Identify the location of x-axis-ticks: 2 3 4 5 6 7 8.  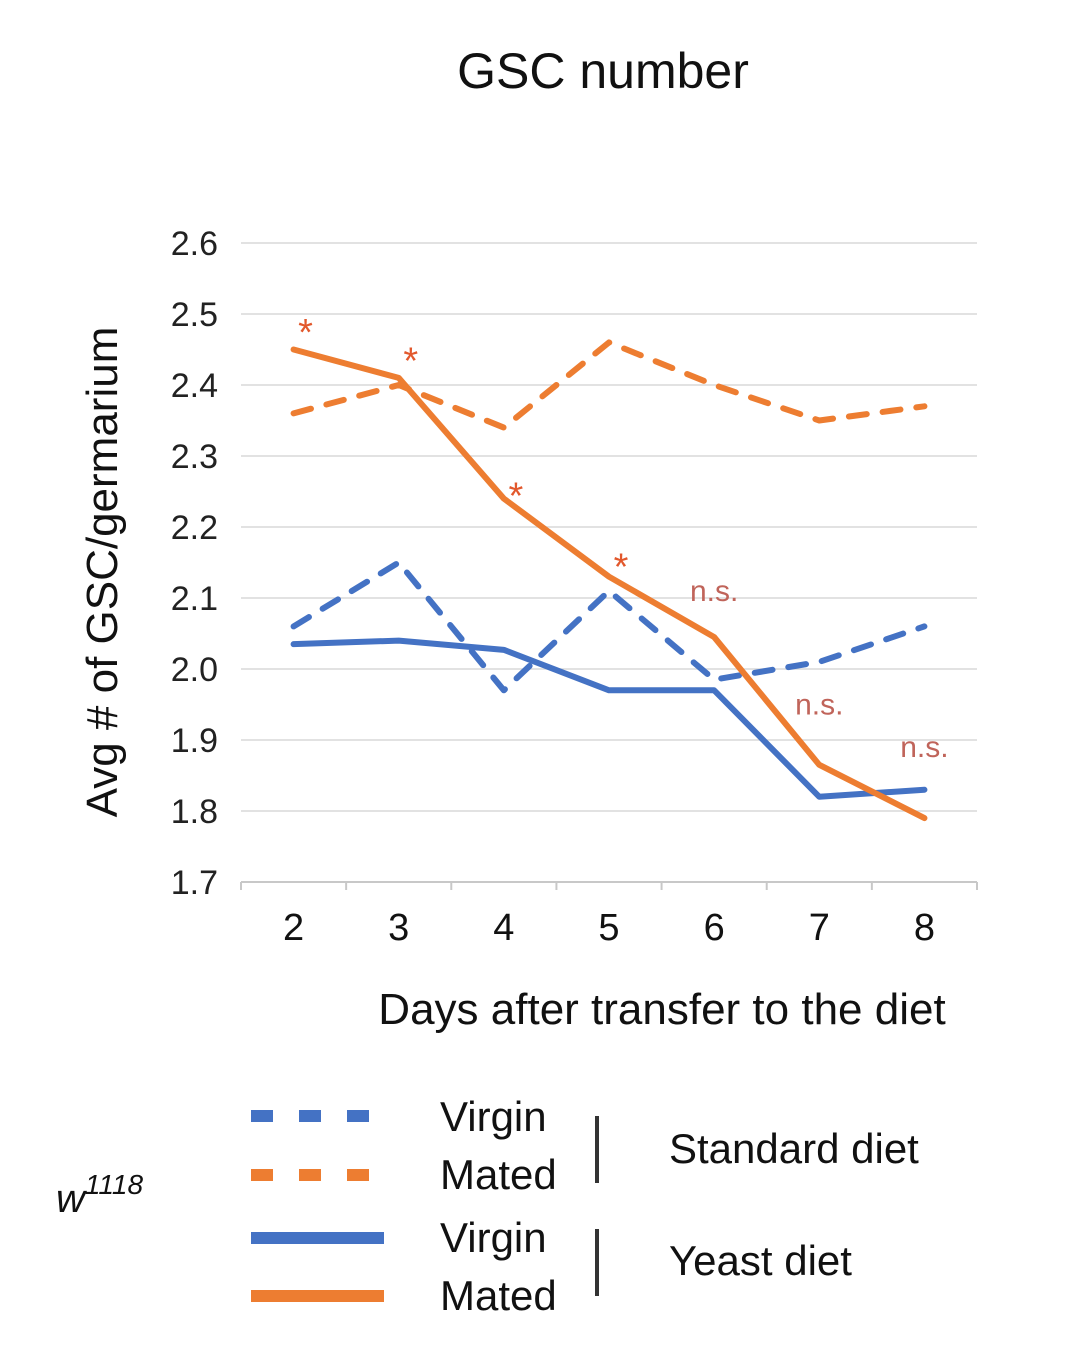
(609, 928).